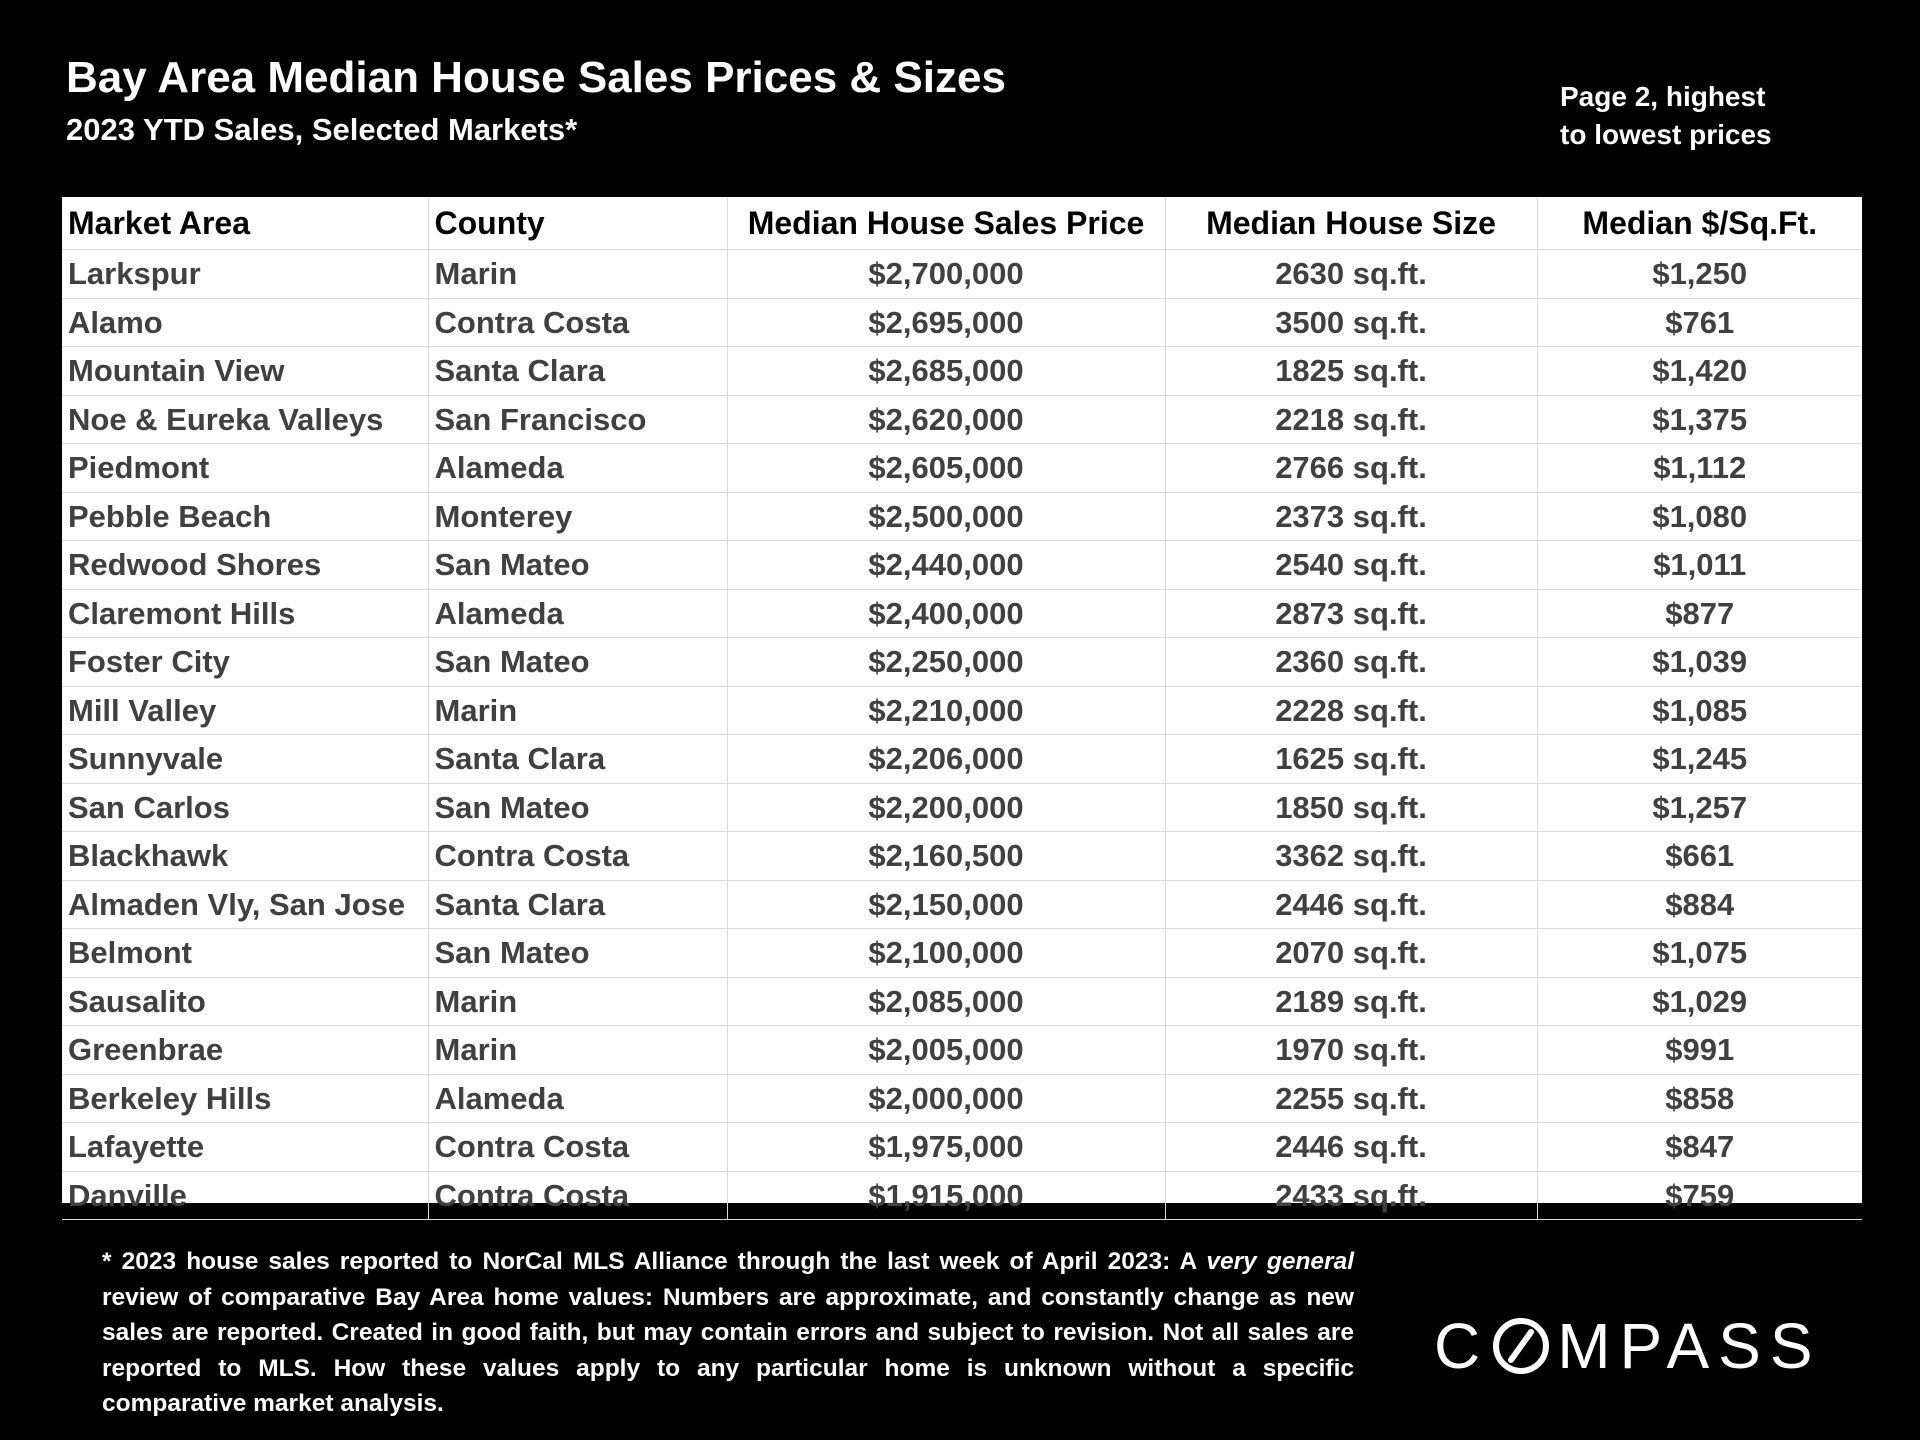 The image size is (1920, 1440). Describe the element at coordinates (1351, 613) in the screenshot. I see `median-size-cell: 2873 sq.ft.` at that location.